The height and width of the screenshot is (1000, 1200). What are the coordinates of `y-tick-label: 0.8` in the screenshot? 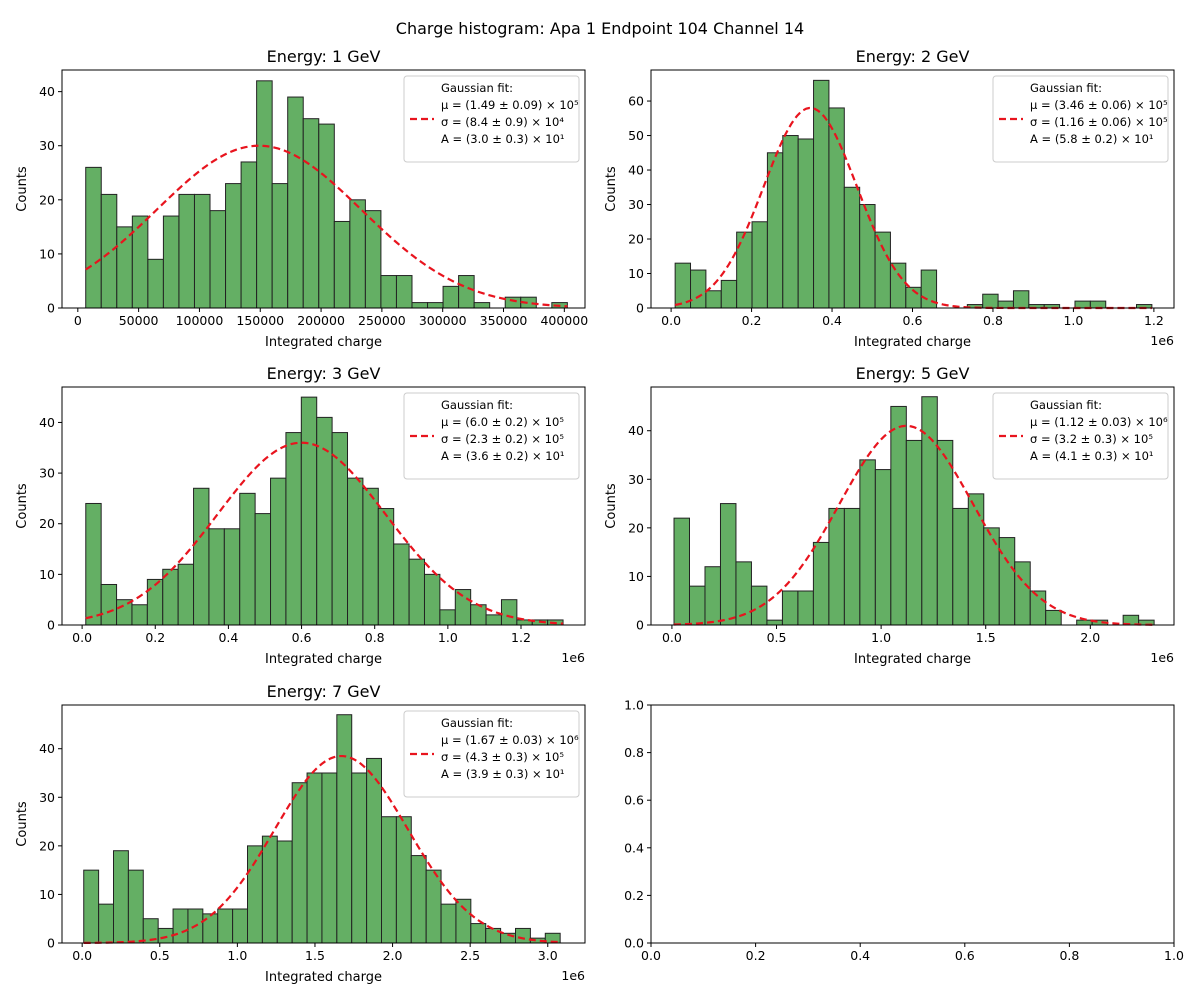 It's located at (634, 752).